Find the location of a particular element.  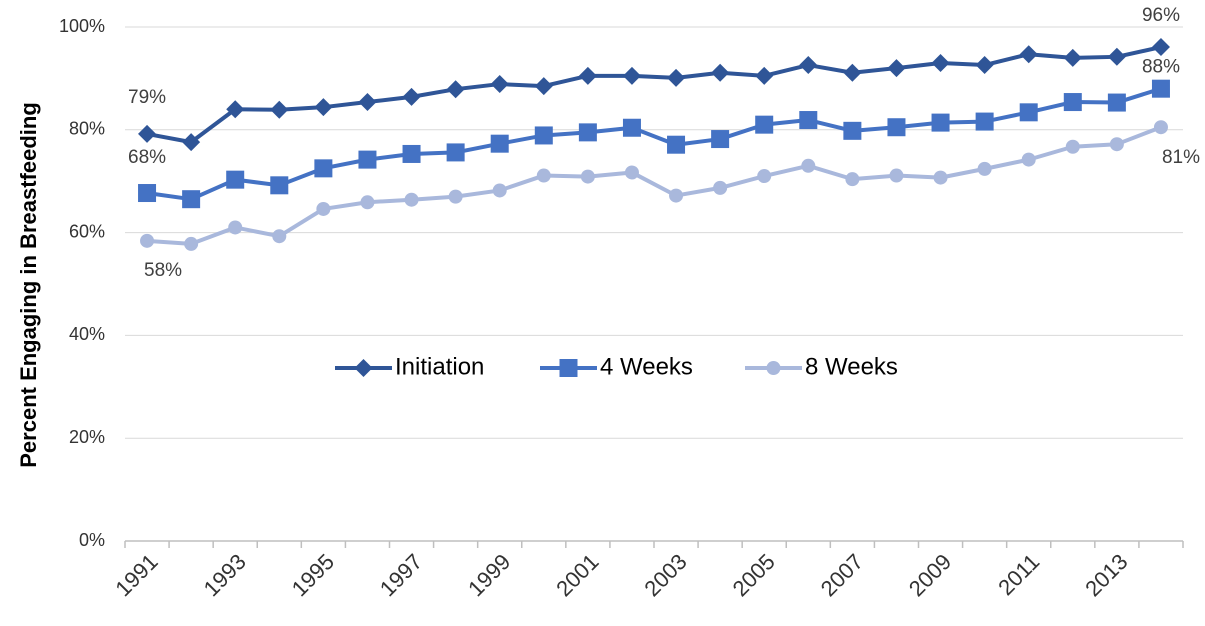

legend-label: Initiation is located at coordinates (439, 366).